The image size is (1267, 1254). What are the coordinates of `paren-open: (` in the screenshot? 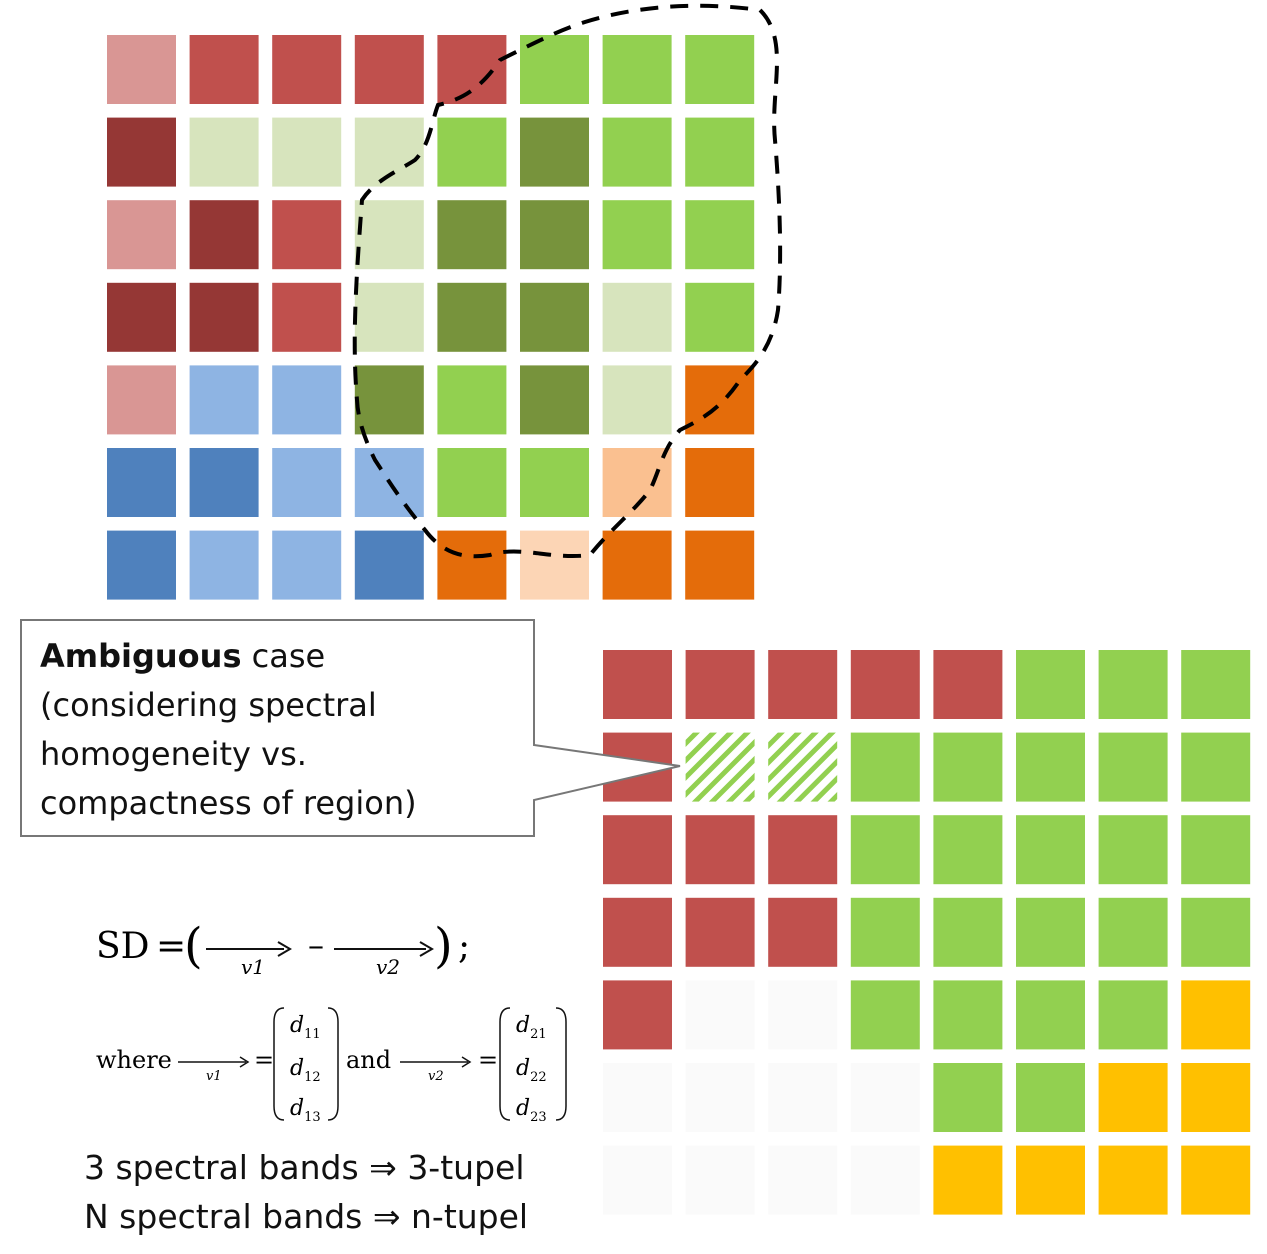 It's located at (193, 946).